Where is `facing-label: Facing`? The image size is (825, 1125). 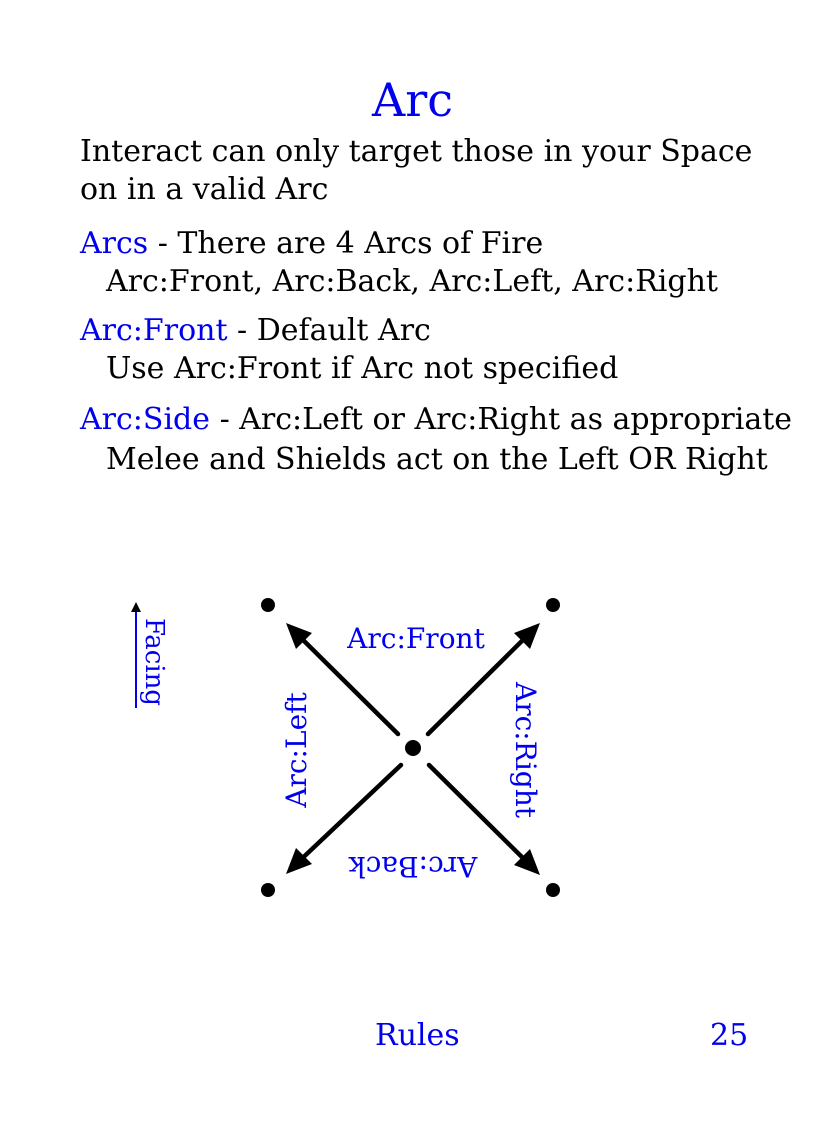 facing-label: Facing is located at coordinates (154, 662).